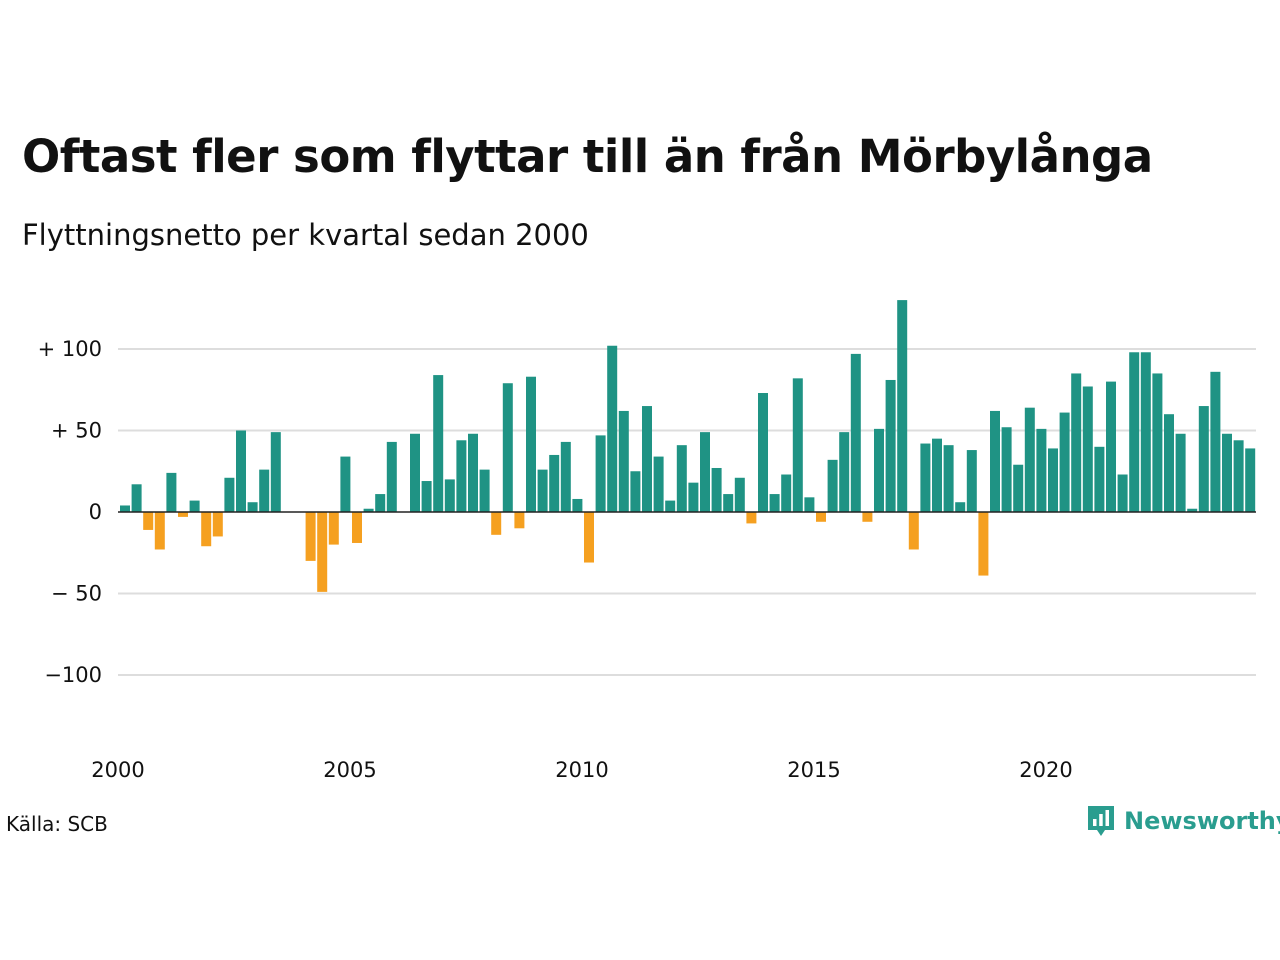  Describe the element at coordinates (117, 770) in the screenshot. I see `x-tick-label: 2000` at that location.